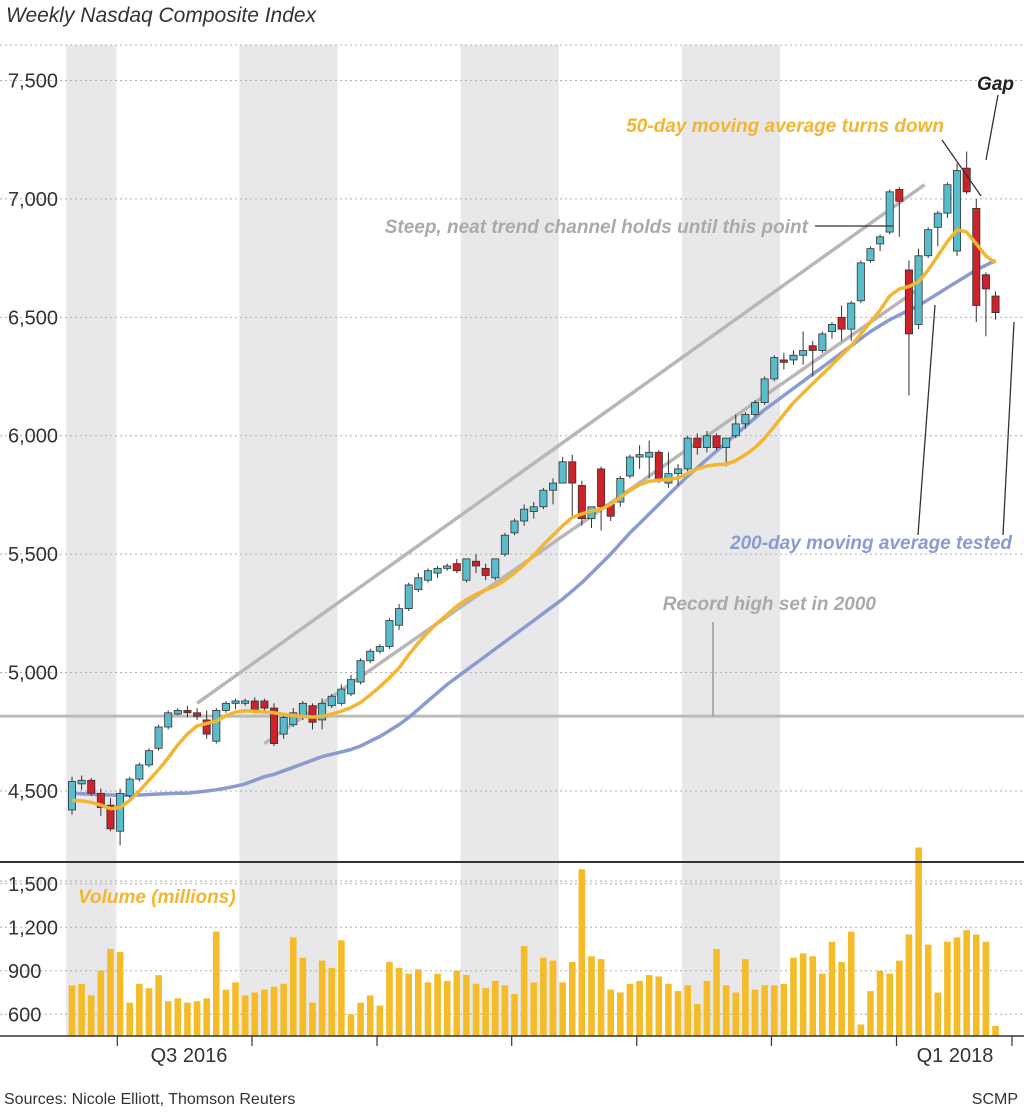  What do you see at coordinates (870, 543) in the screenshot?
I see `annotation-ma200-tested: 200-day moving average tested` at bounding box center [870, 543].